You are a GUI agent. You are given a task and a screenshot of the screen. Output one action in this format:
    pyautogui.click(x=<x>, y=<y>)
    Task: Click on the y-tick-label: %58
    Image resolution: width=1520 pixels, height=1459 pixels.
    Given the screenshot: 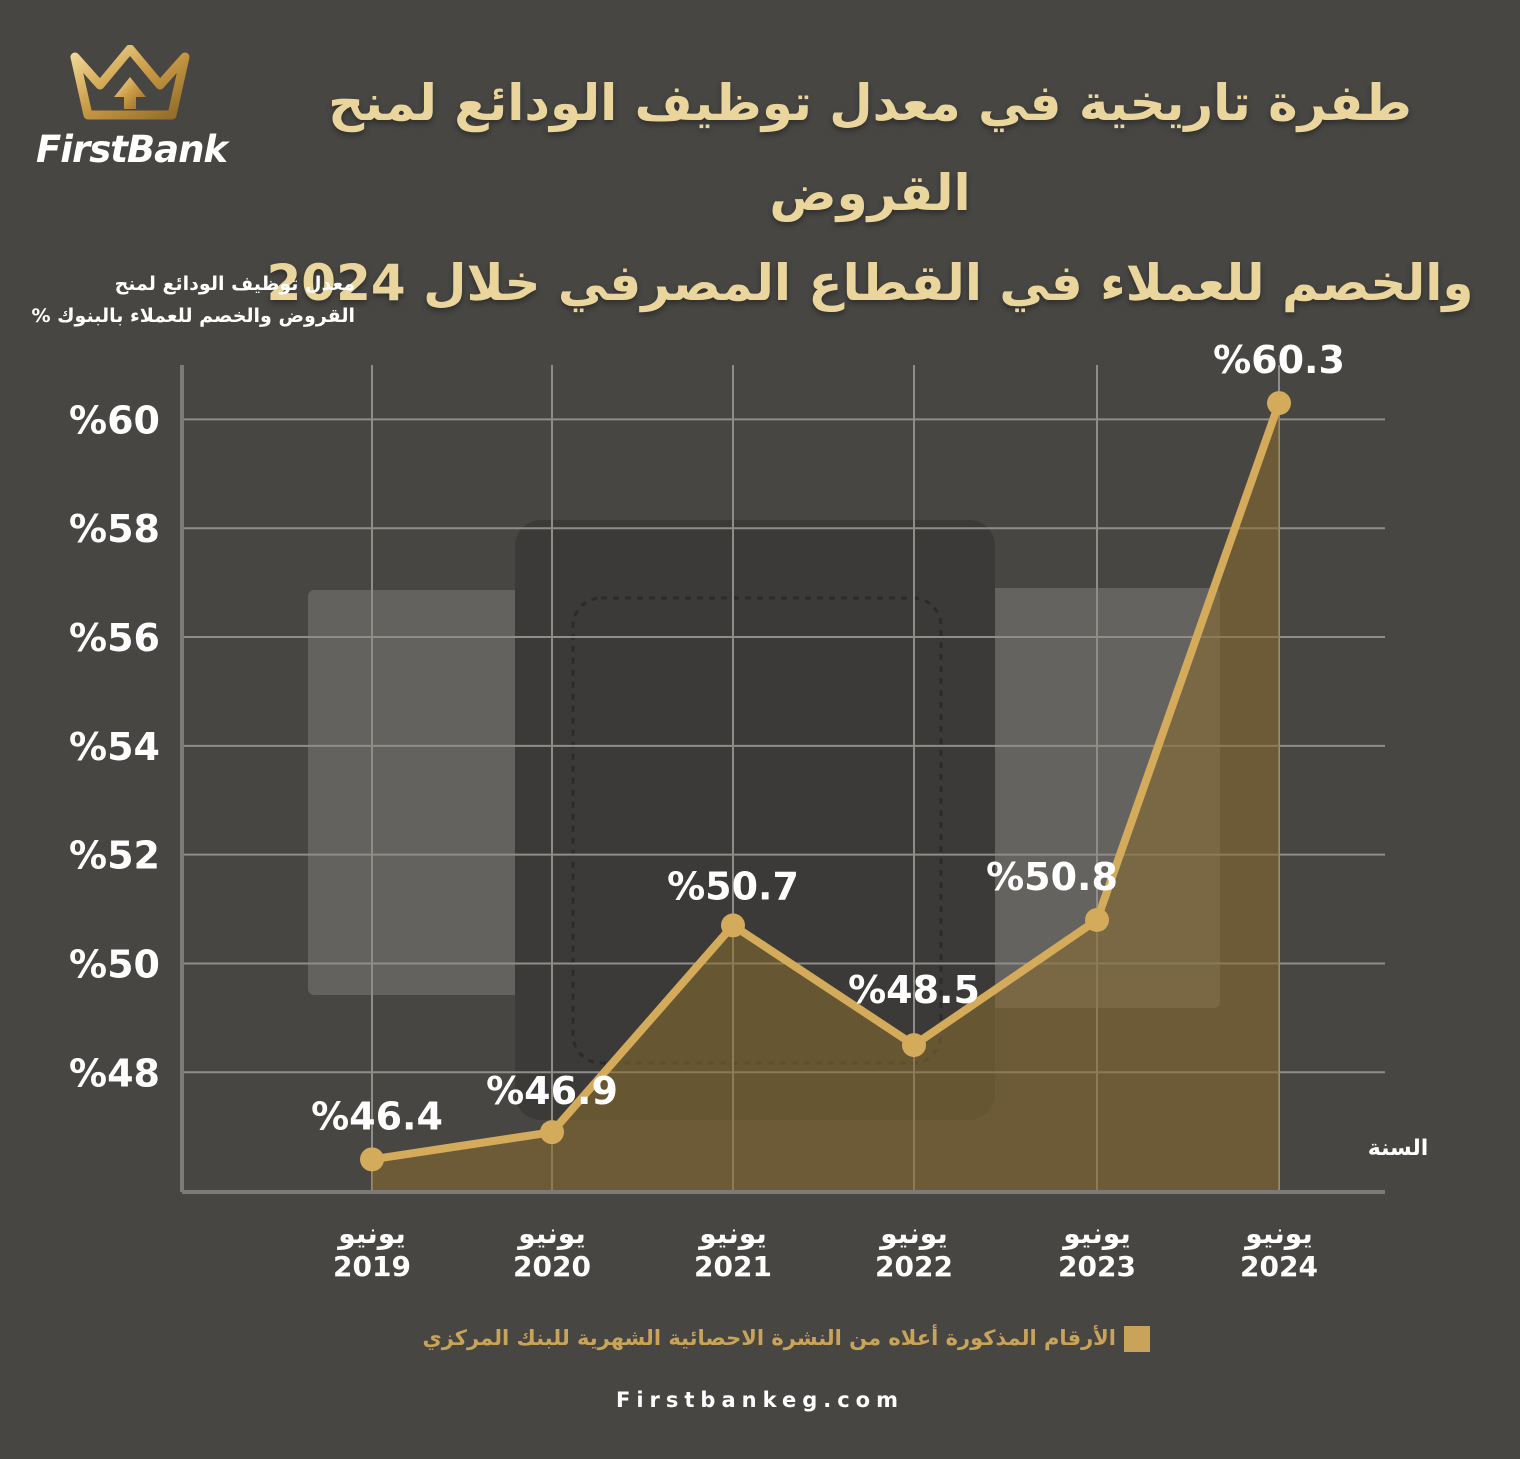 What is the action you would take?
    pyautogui.click(x=114, y=529)
    